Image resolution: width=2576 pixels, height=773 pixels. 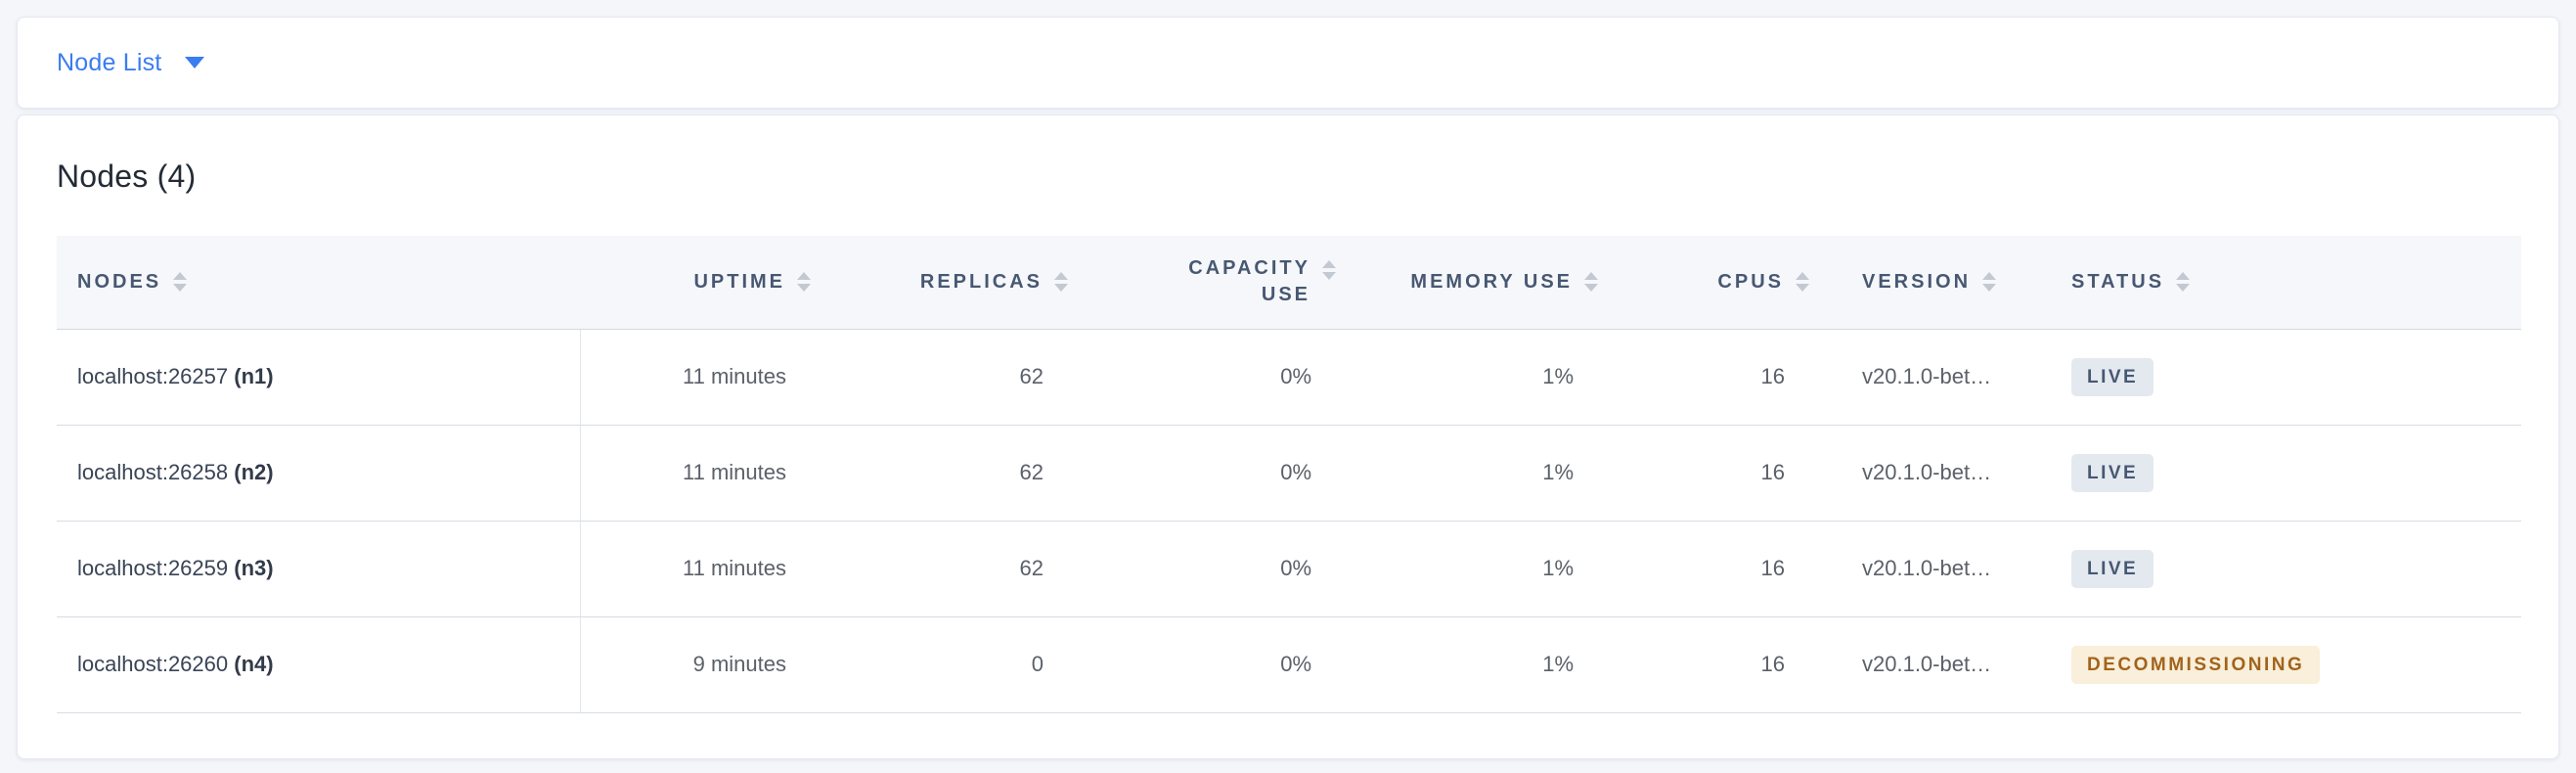 I want to click on view-selector-label: Node List, so click(x=110, y=62).